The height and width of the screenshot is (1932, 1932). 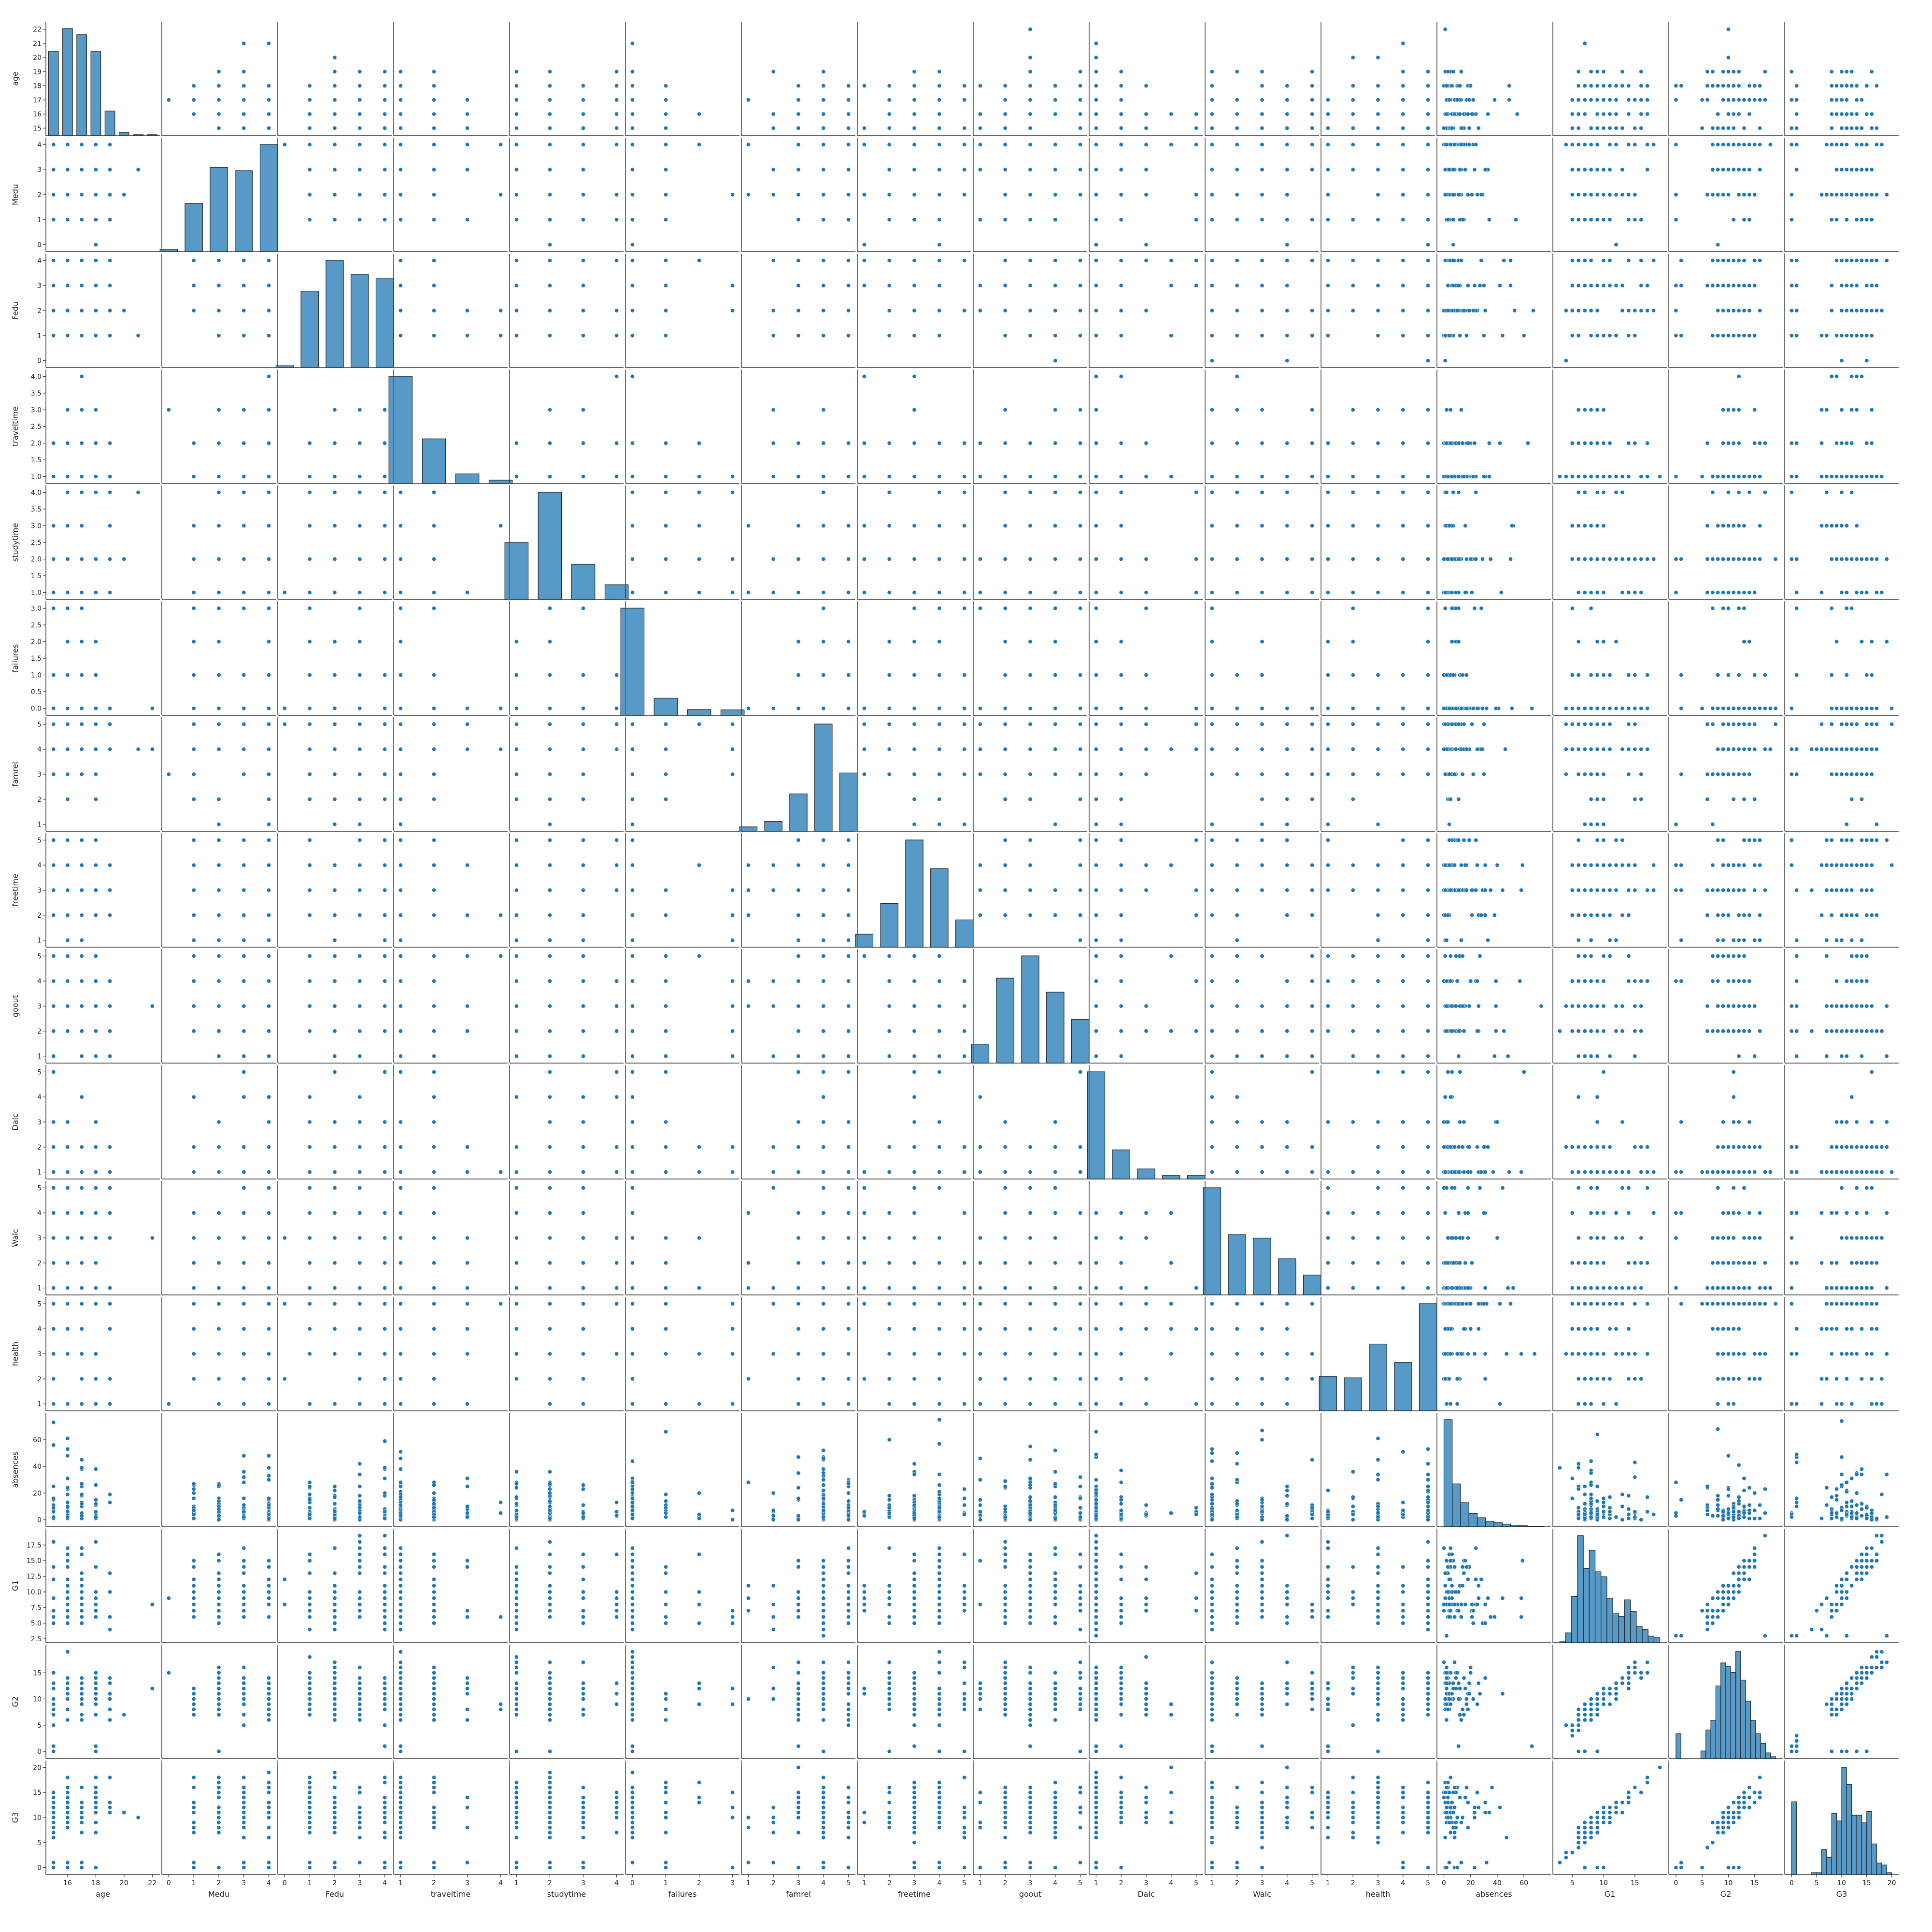 I want to click on panel-traveltime-vs-failures, so click(x=682, y=426).